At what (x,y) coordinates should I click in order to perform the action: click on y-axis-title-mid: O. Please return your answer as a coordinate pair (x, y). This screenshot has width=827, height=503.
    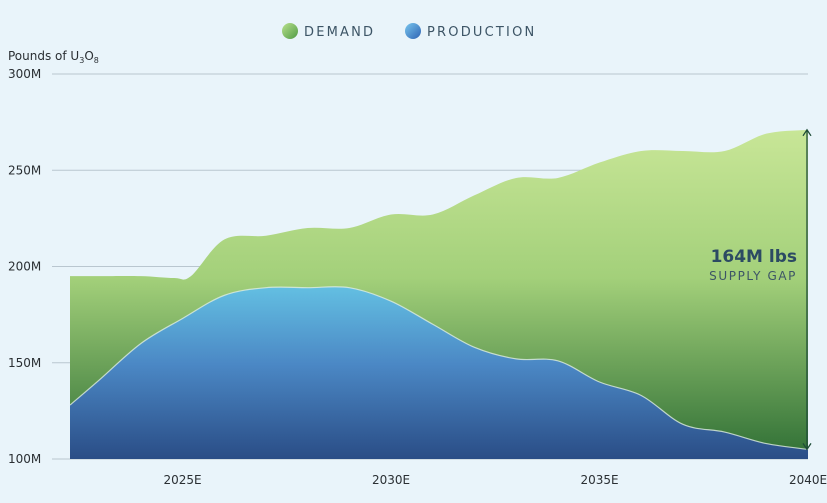
    Looking at the image, I should click on (88, 56).